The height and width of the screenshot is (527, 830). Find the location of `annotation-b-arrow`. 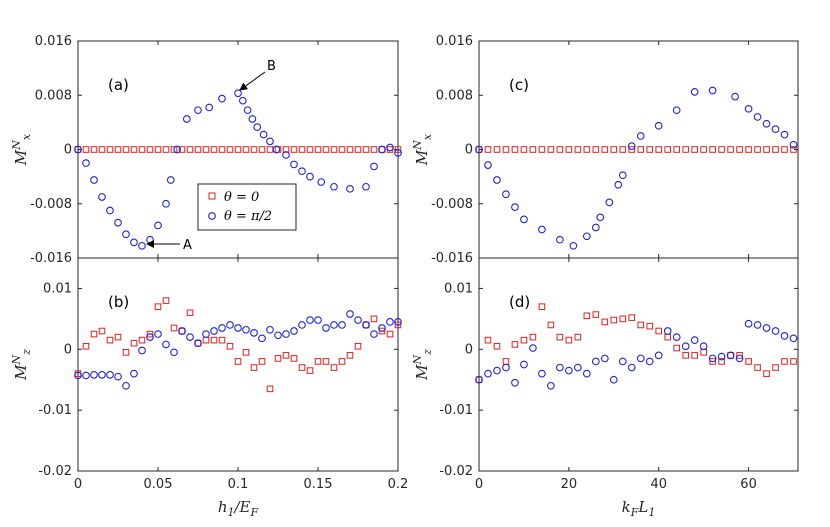

annotation-b-arrow is located at coordinates (252, 81).